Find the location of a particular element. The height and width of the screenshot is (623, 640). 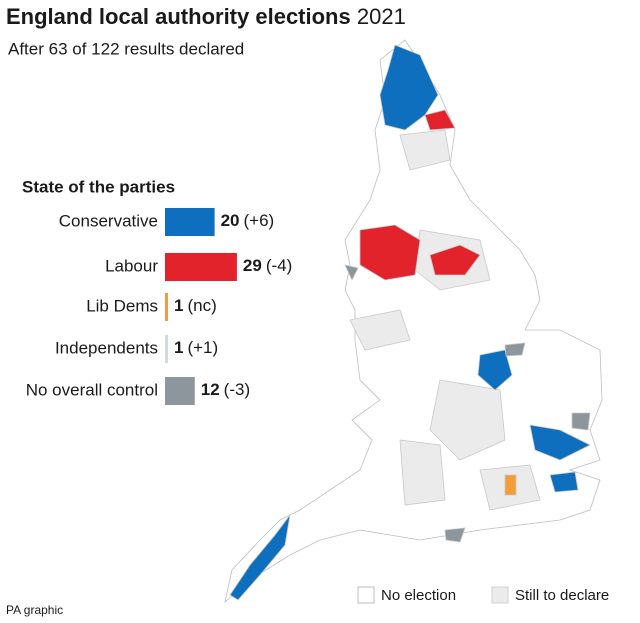

category-label: Lib Dems is located at coordinates (122, 305).